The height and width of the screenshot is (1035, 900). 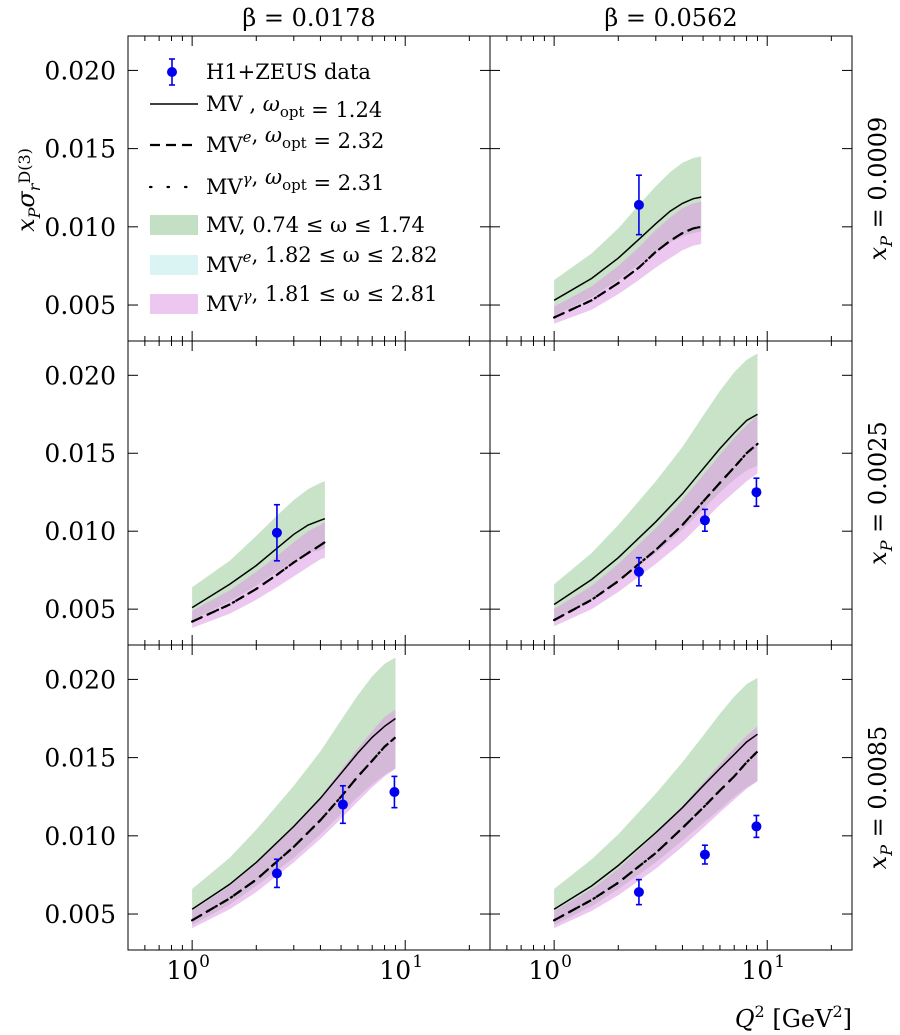 I want to click on curve-mve-r2-c1, so click(x=258, y=582).